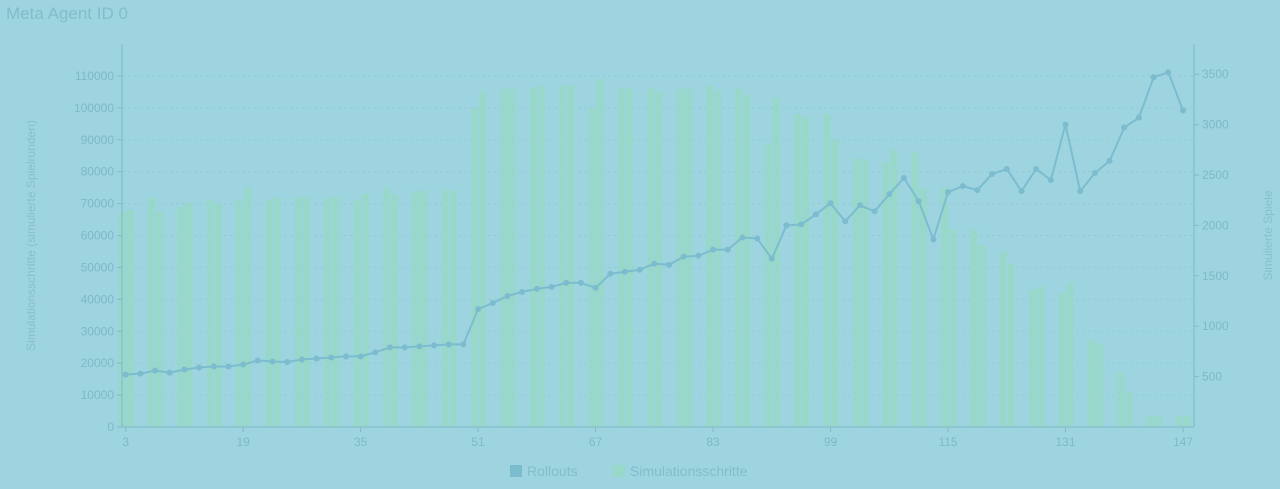 Image resolution: width=1280 pixels, height=489 pixels. What do you see at coordinates (98, 363) in the screenshot?
I see `y-tick-label-left: 20000` at bounding box center [98, 363].